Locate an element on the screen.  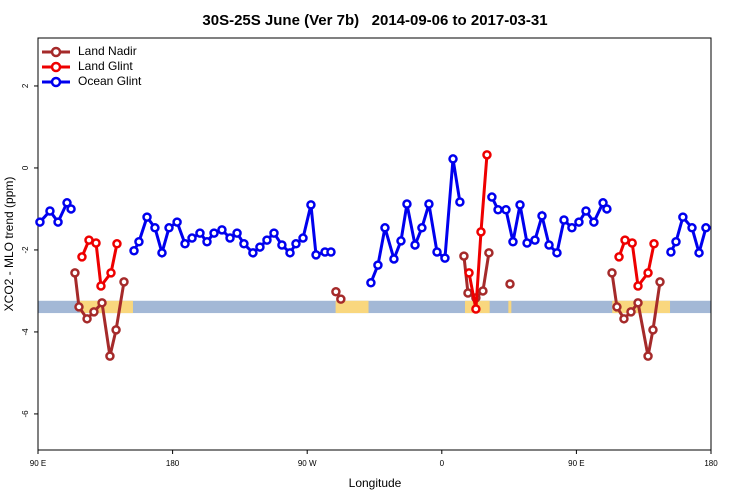
y-tick-label: -6 is located at coordinates (25, 414).